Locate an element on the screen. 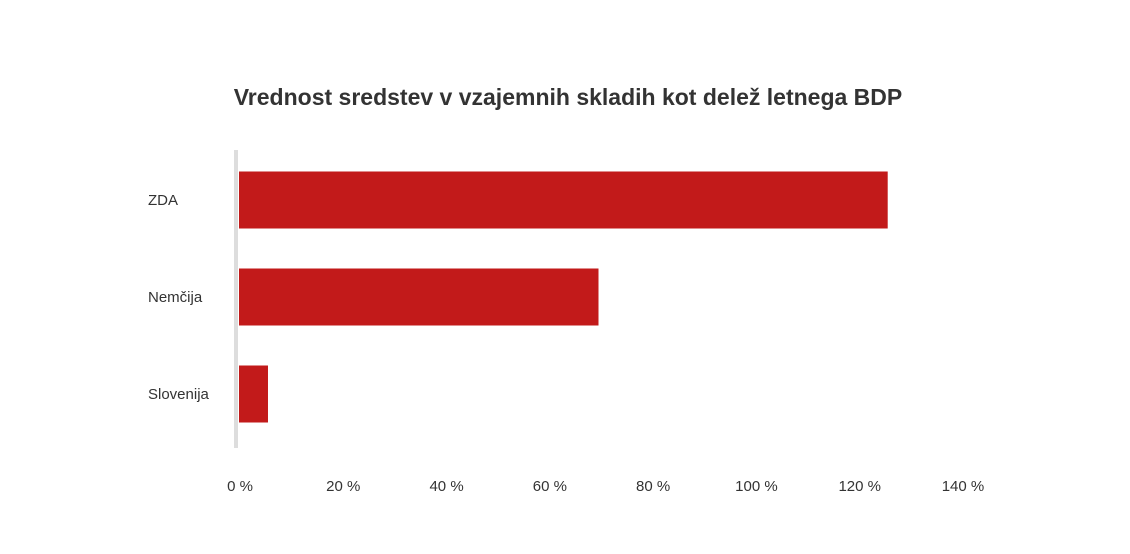  category-label: Nemčija is located at coordinates (175, 297).